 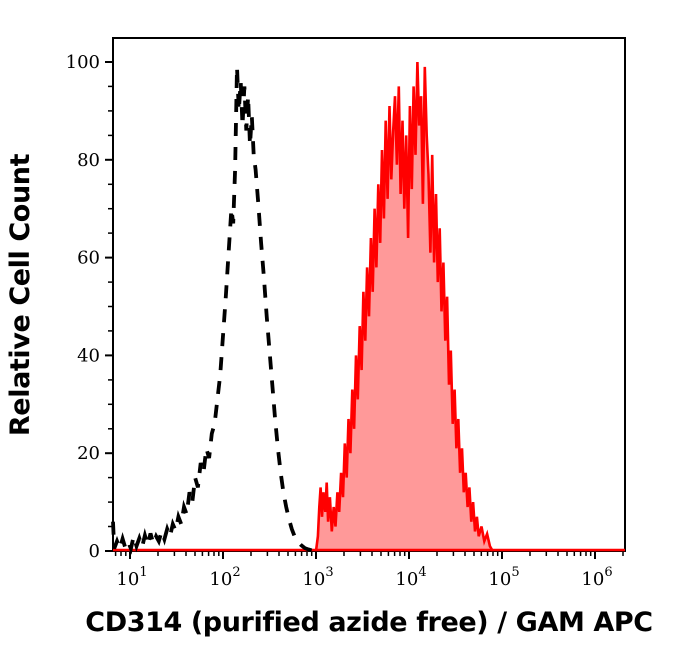 What do you see at coordinates (88, 258) in the screenshot?
I see `y-tick-label: 60` at bounding box center [88, 258].